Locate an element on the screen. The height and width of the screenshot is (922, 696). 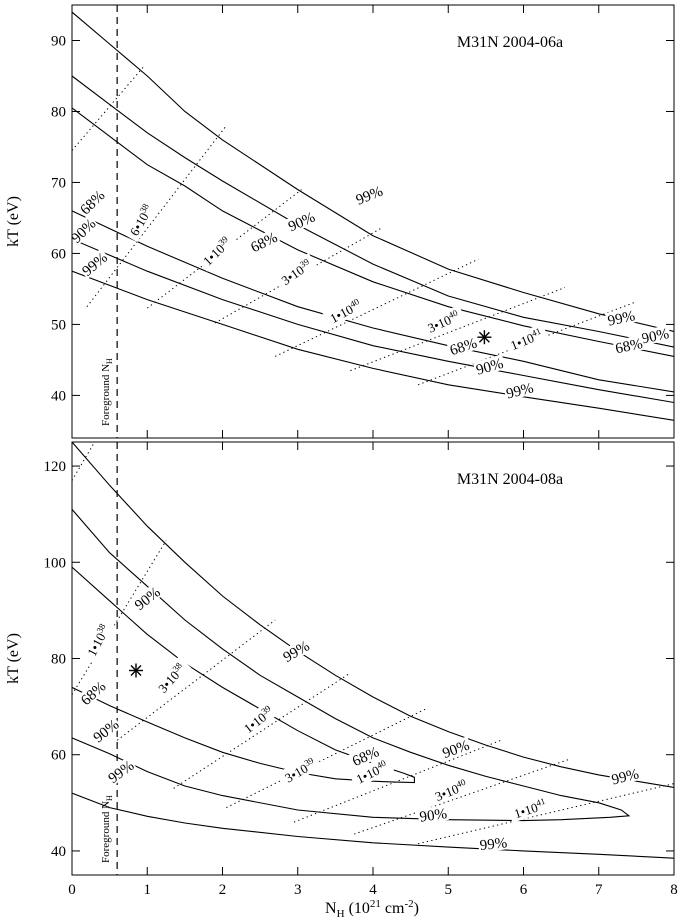
luminosity-label: 3•1039 is located at coordinates (296, 272).